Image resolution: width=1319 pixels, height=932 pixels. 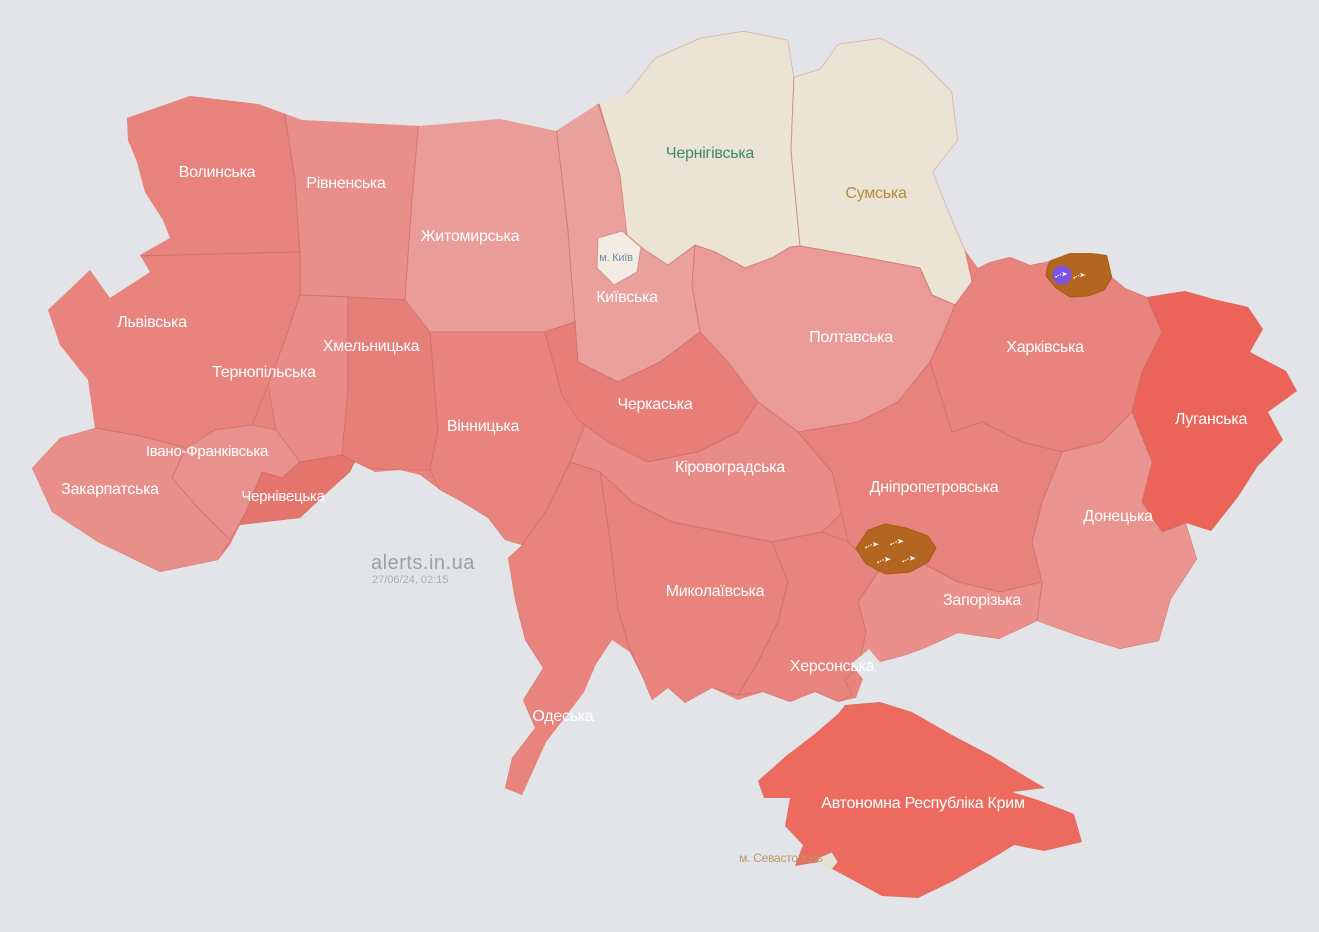 What do you see at coordinates (423, 563) in the screenshot?
I see `watermark-site-text: alerts.in.ua` at bounding box center [423, 563].